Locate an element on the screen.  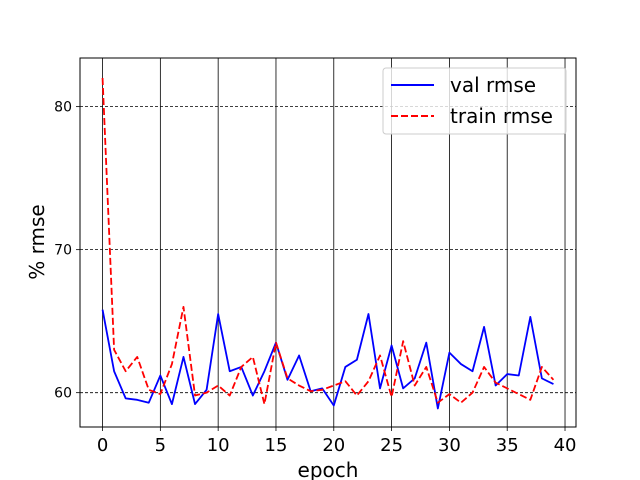
x-tick-label: 0 is located at coordinates (102, 445).